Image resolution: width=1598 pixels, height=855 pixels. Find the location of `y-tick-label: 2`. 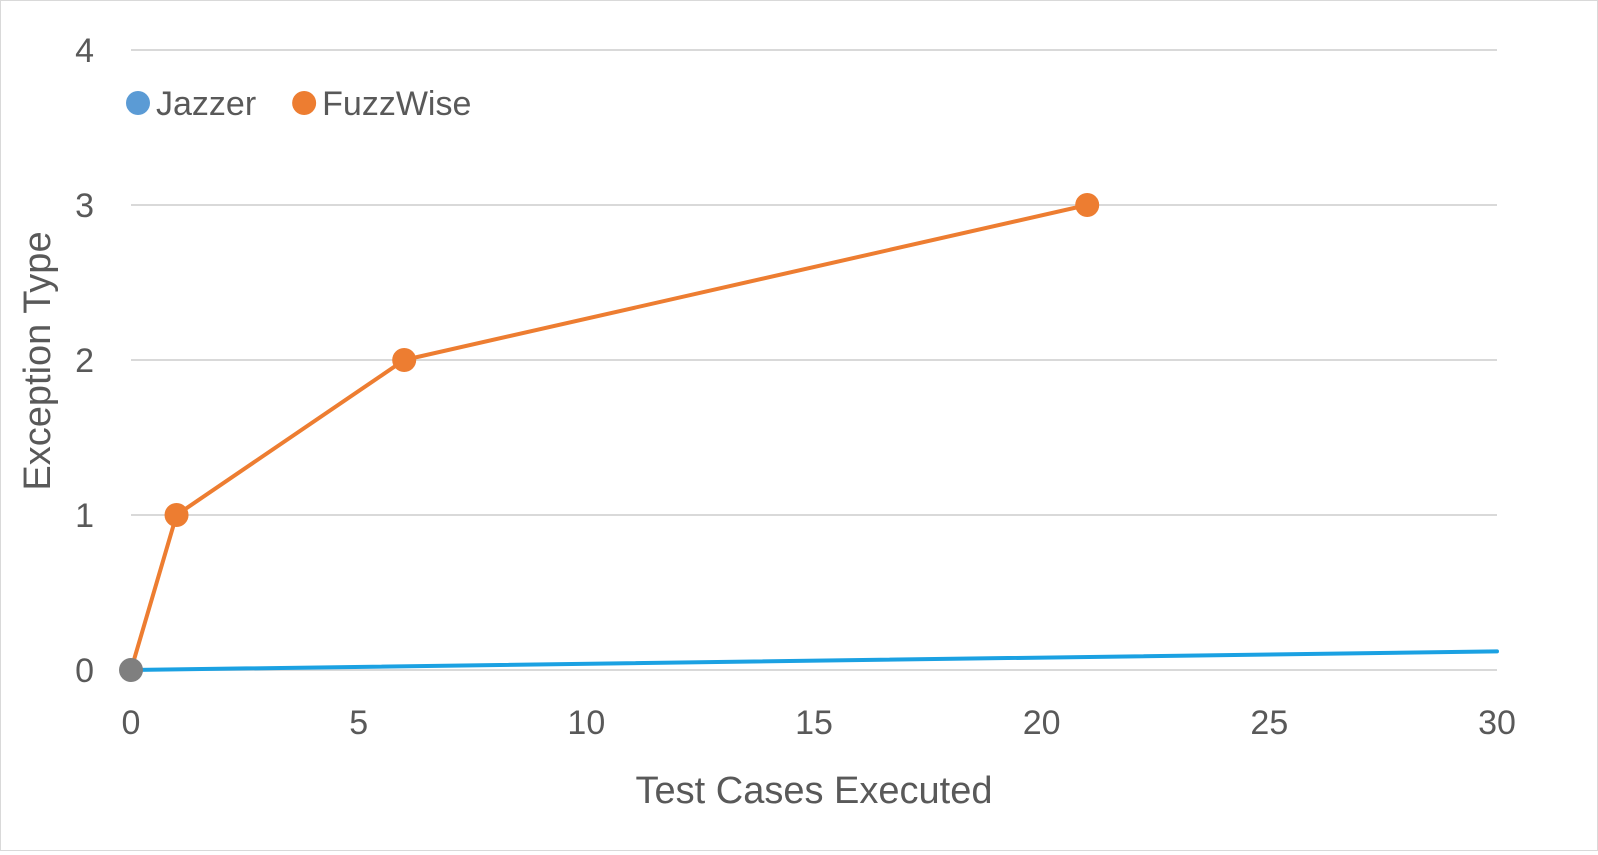

y-tick-label: 2 is located at coordinates (84, 361).